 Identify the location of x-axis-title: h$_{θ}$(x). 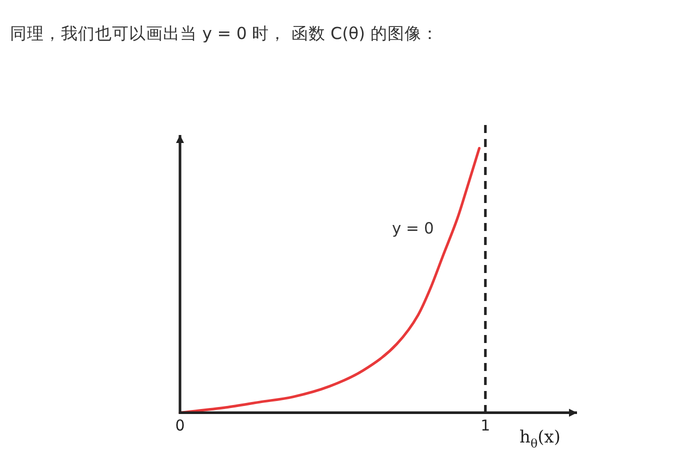
(540, 439).